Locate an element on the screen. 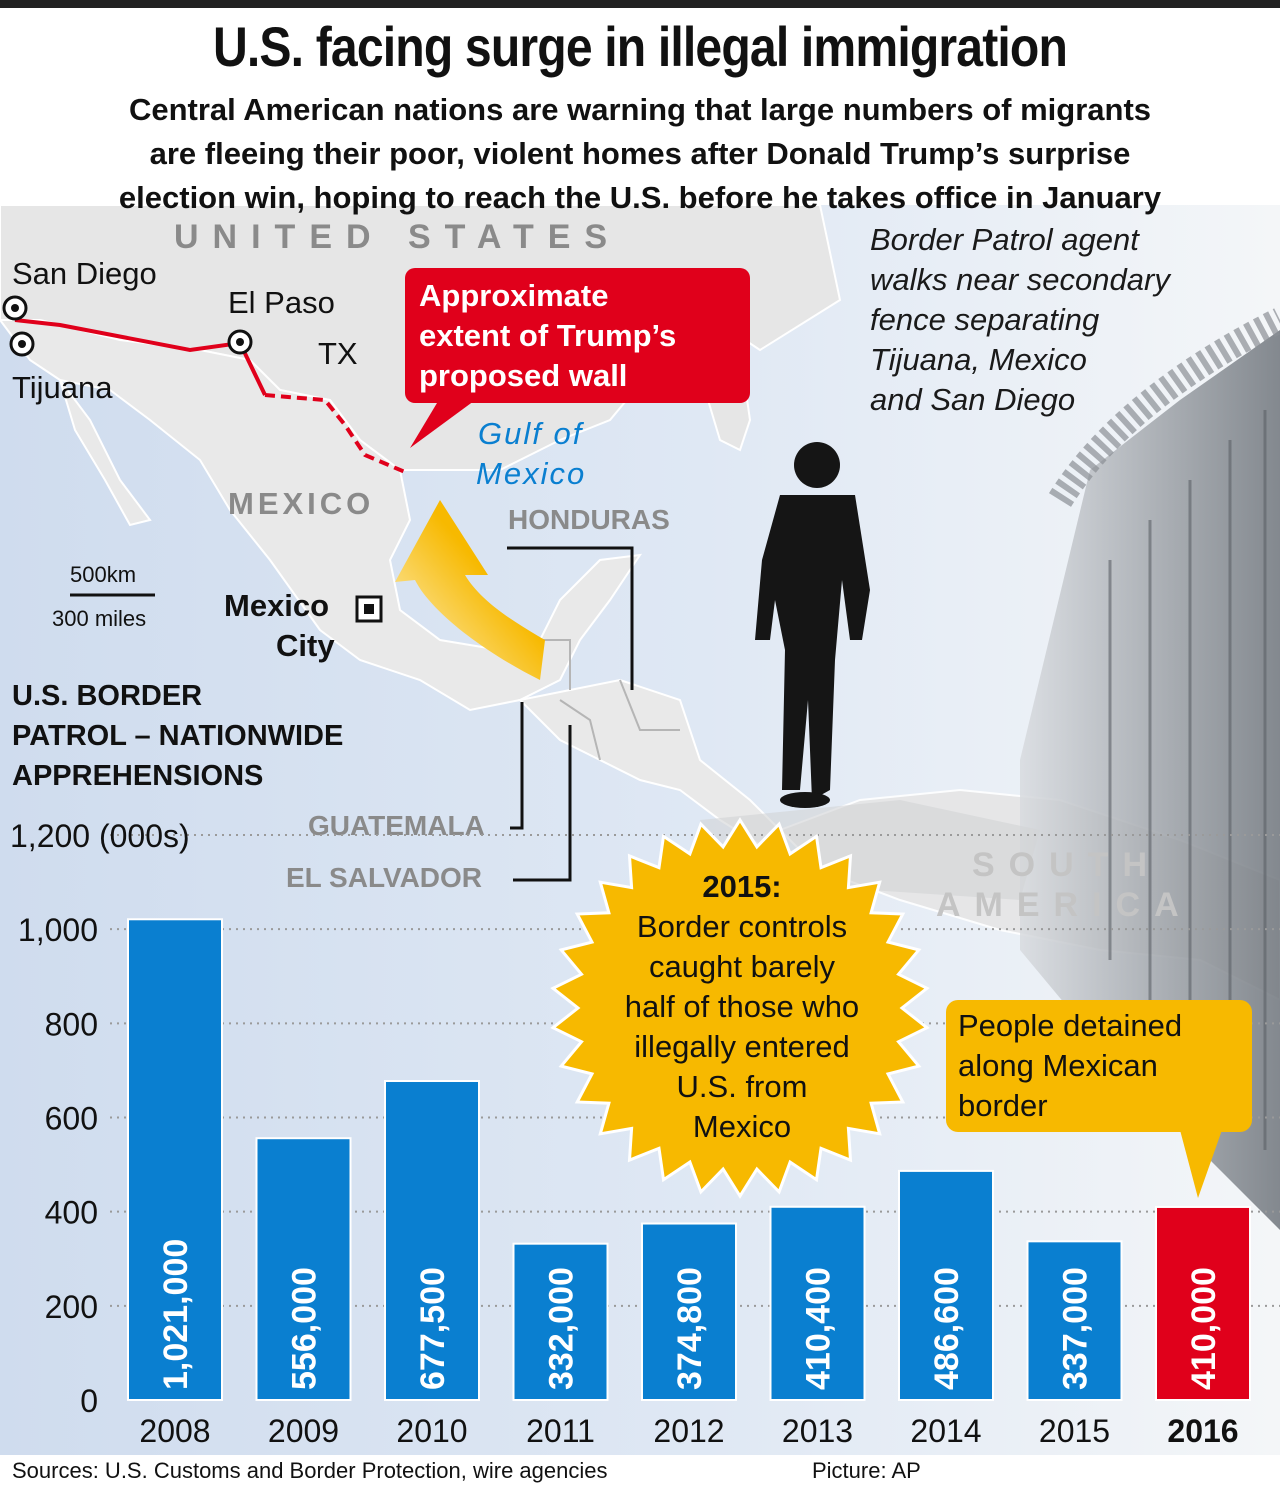 This screenshot has height=1500, width=1280. label-tx: TX is located at coordinates (338, 353).